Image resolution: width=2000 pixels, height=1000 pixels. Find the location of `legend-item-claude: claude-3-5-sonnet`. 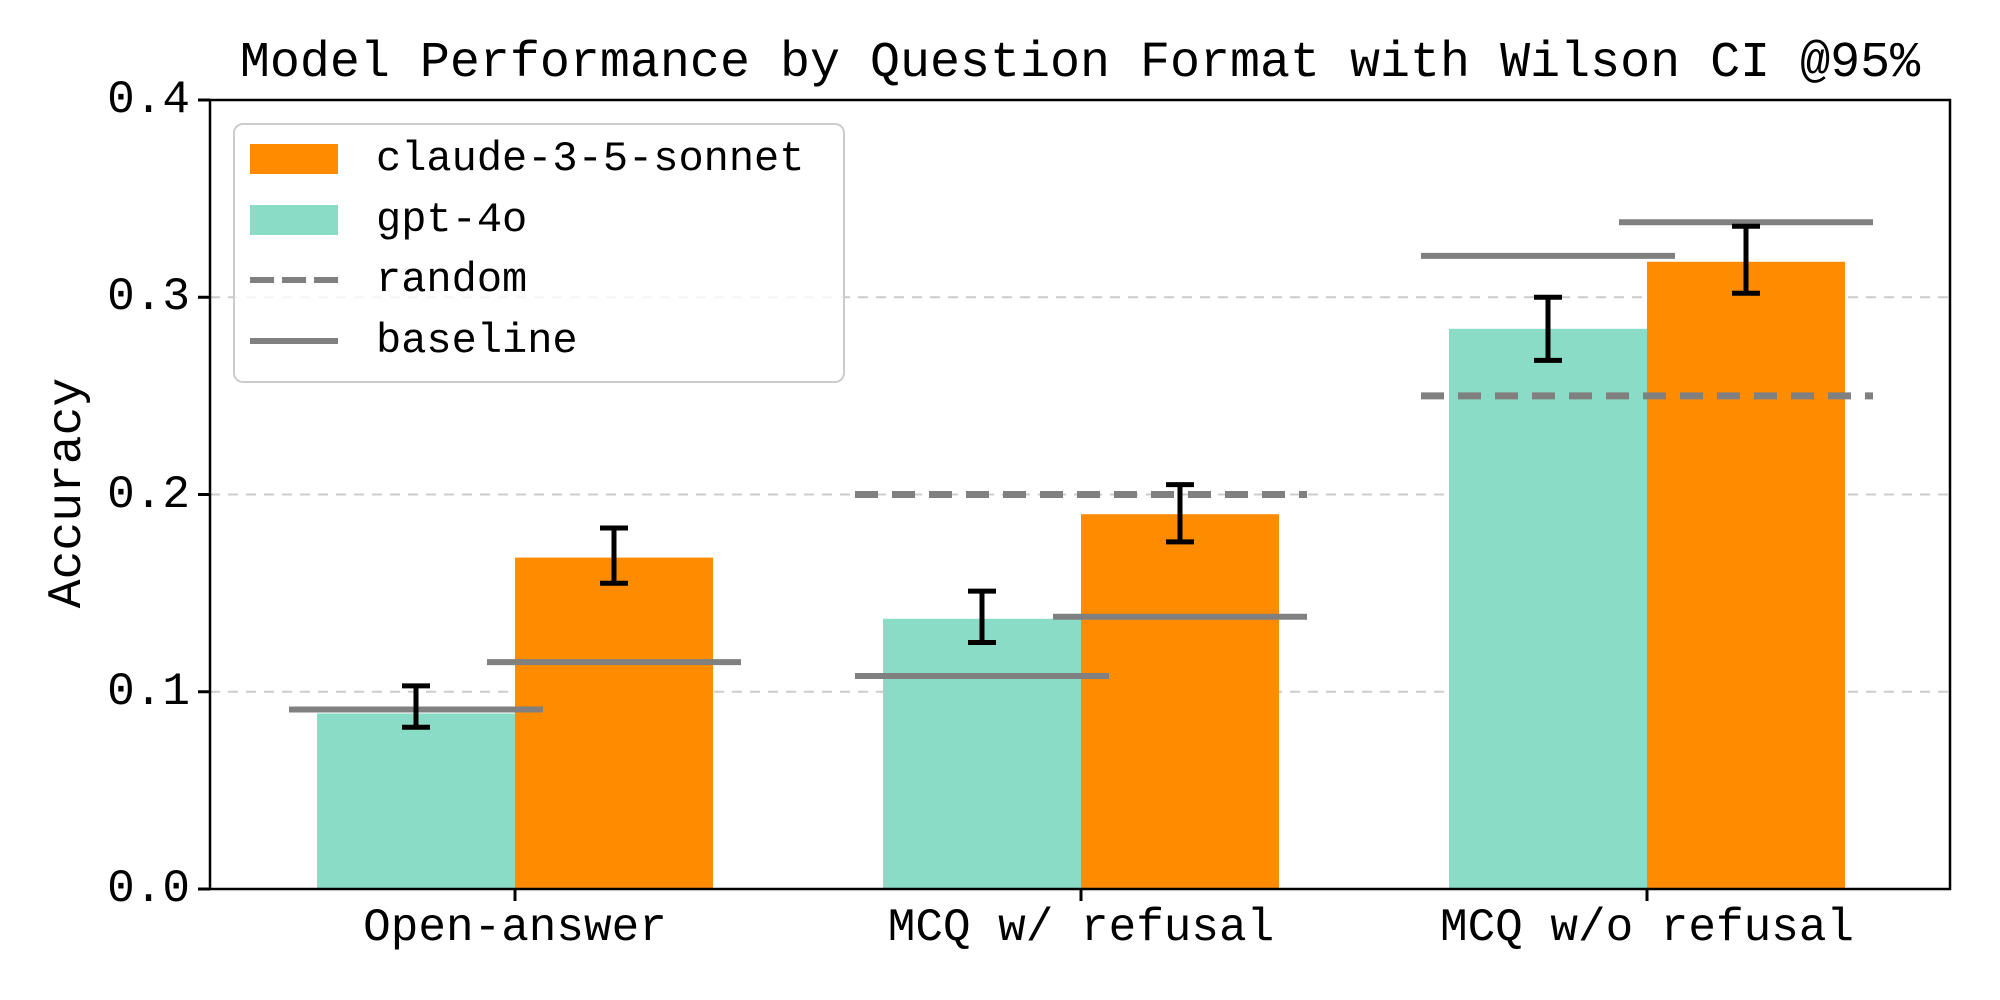

legend-item-claude: claude-3-5-sonnet is located at coordinates (527, 159).